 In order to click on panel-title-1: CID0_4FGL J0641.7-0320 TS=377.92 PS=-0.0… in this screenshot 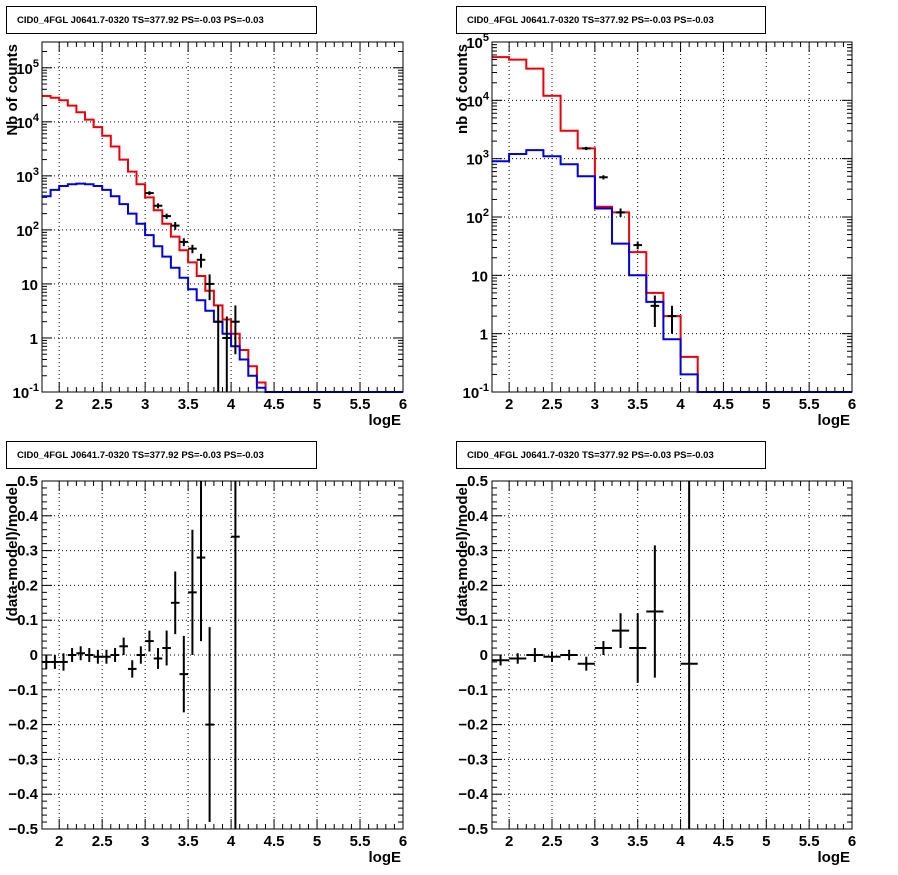, I will do `click(161, 20)`.